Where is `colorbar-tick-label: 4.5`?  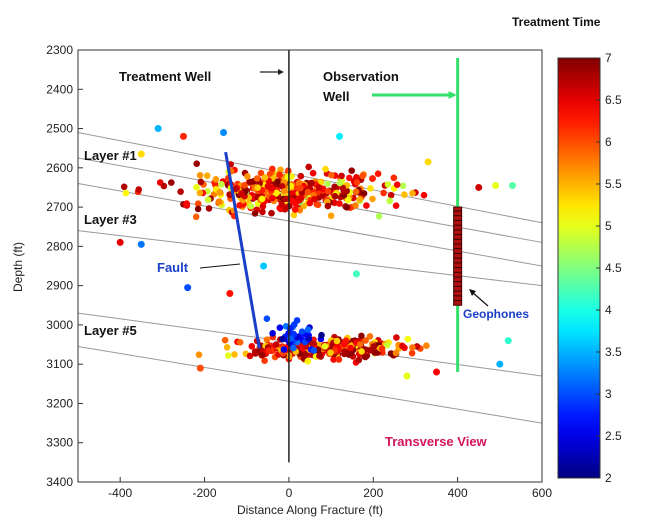 colorbar-tick-label: 4.5 is located at coordinates (613, 268).